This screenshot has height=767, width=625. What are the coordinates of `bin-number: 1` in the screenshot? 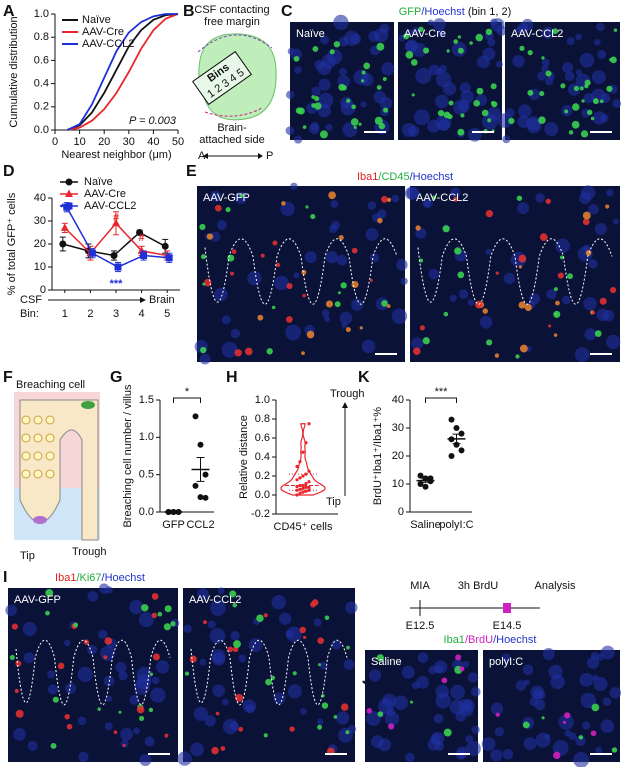 It's located at (211, 93).